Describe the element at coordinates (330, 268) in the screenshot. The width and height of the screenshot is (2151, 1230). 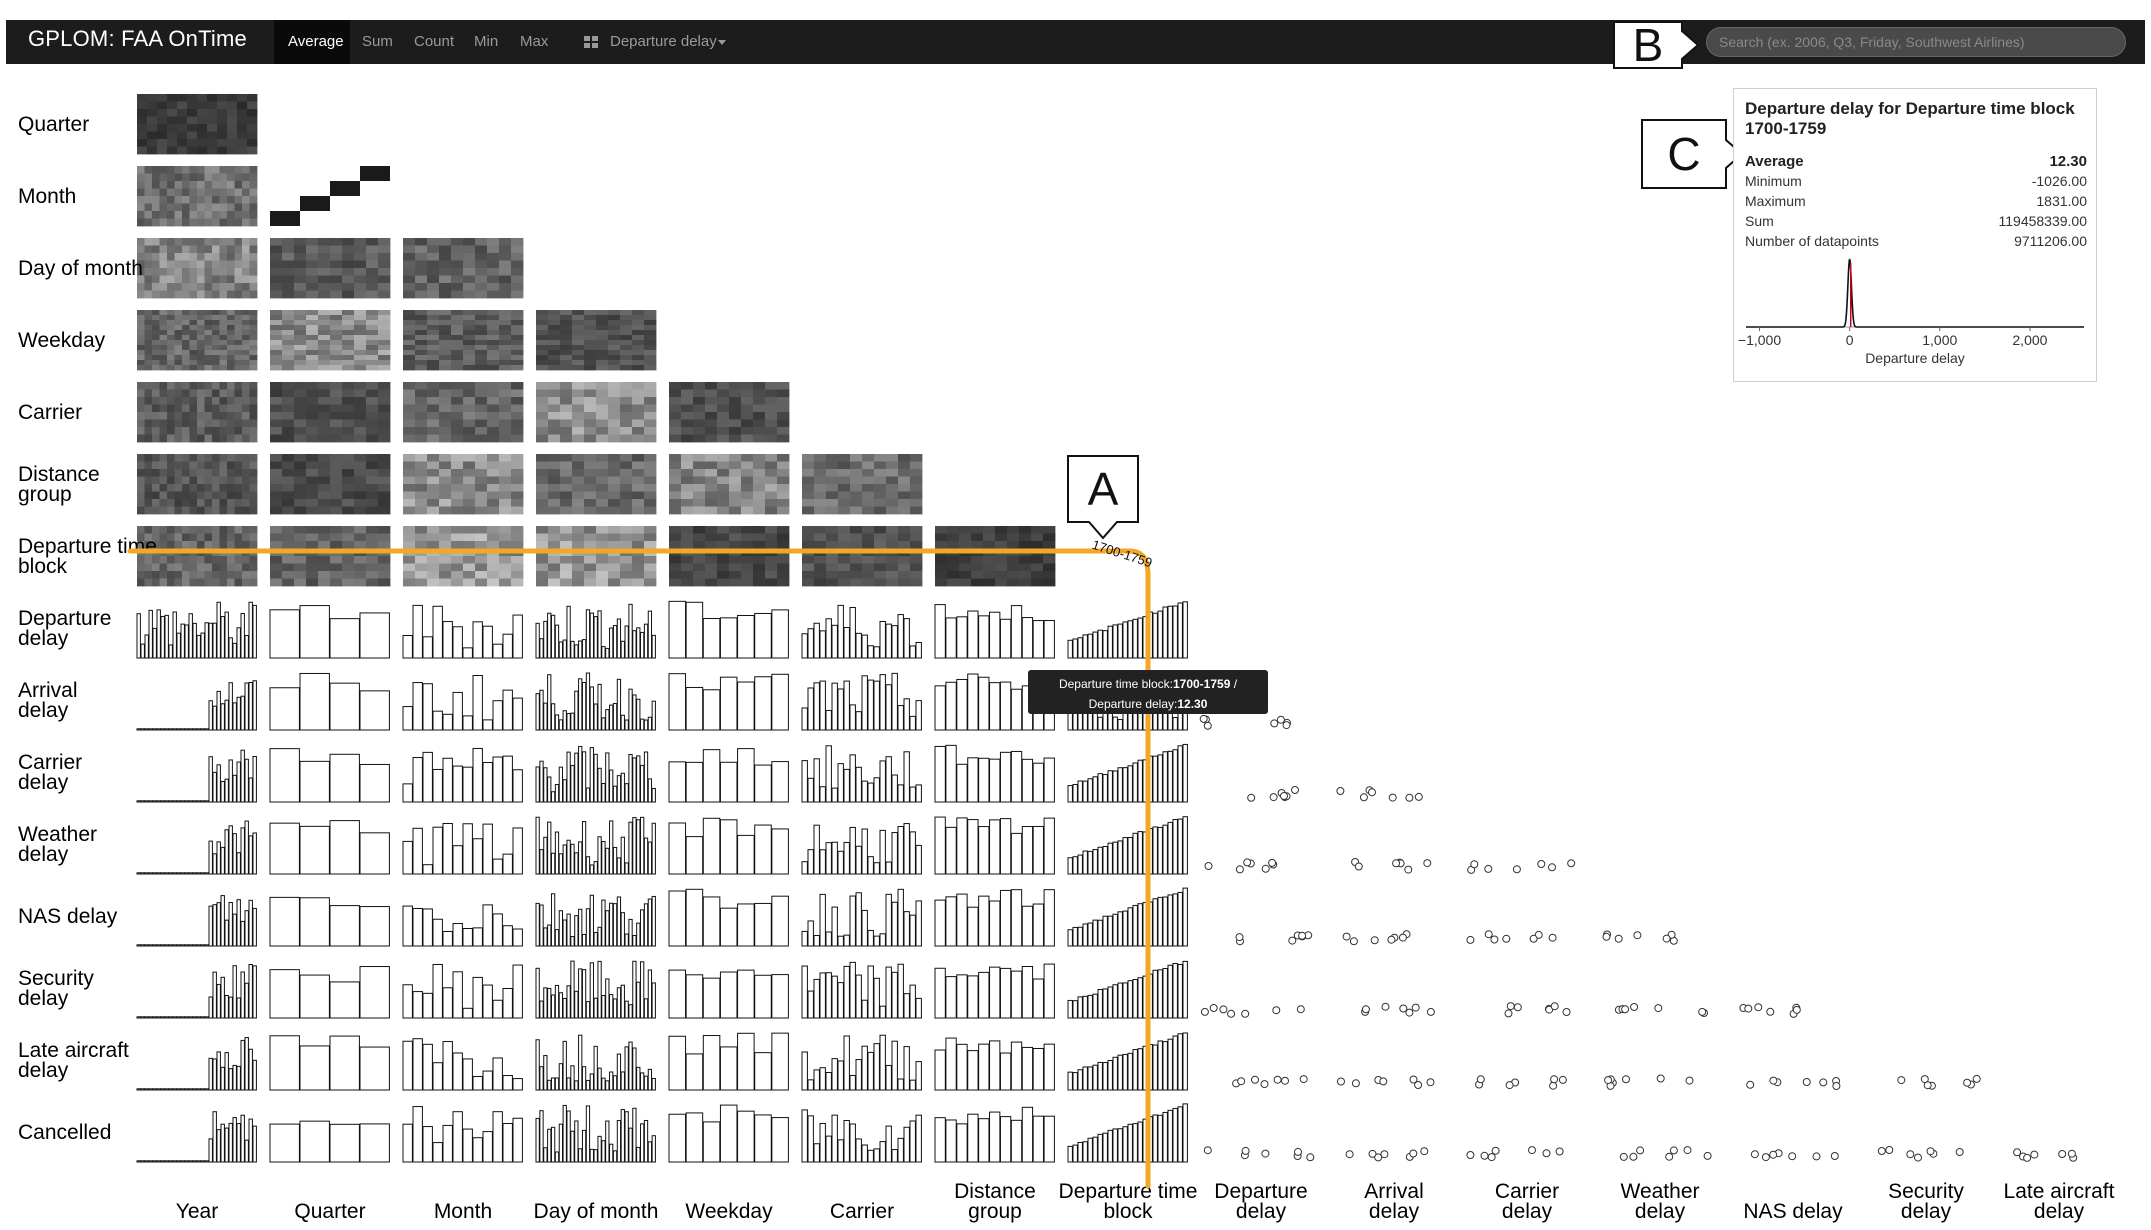
I see `matrix-cell-day-of-month-by-quarter` at that location.